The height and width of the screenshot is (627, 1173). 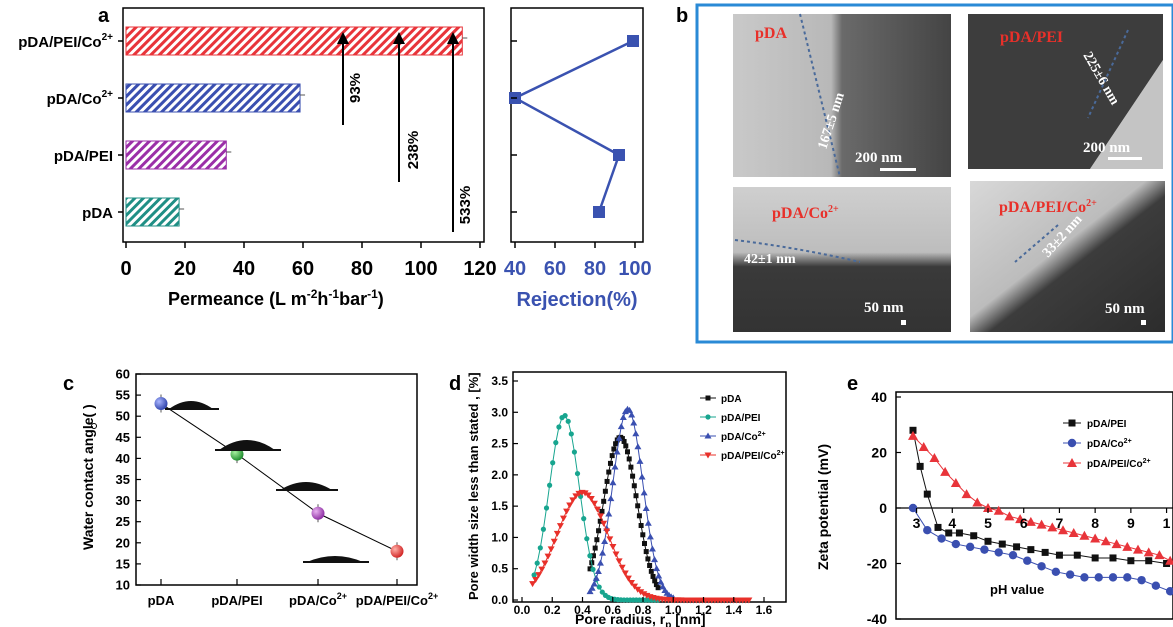 What do you see at coordinates (279, 477) in the screenshot?
I see `contact-angle-line` at bounding box center [279, 477].